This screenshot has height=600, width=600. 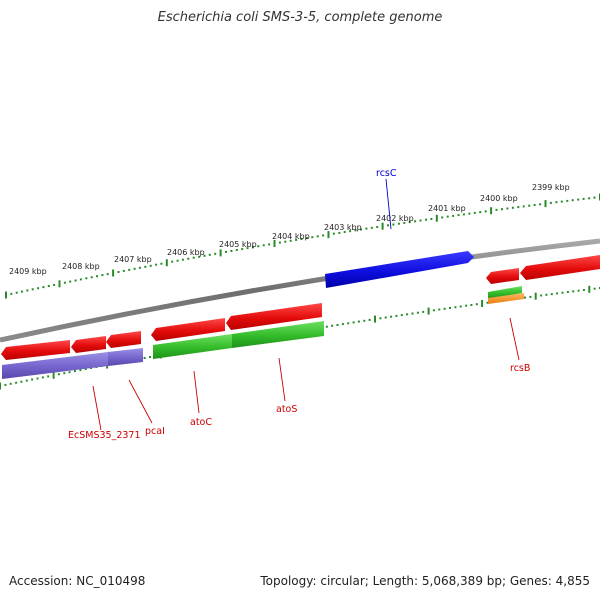 What do you see at coordinates (343, 227) in the screenshot?
I see `tick-label-2403: 2403 kbp` at bounding box center [343, 227].